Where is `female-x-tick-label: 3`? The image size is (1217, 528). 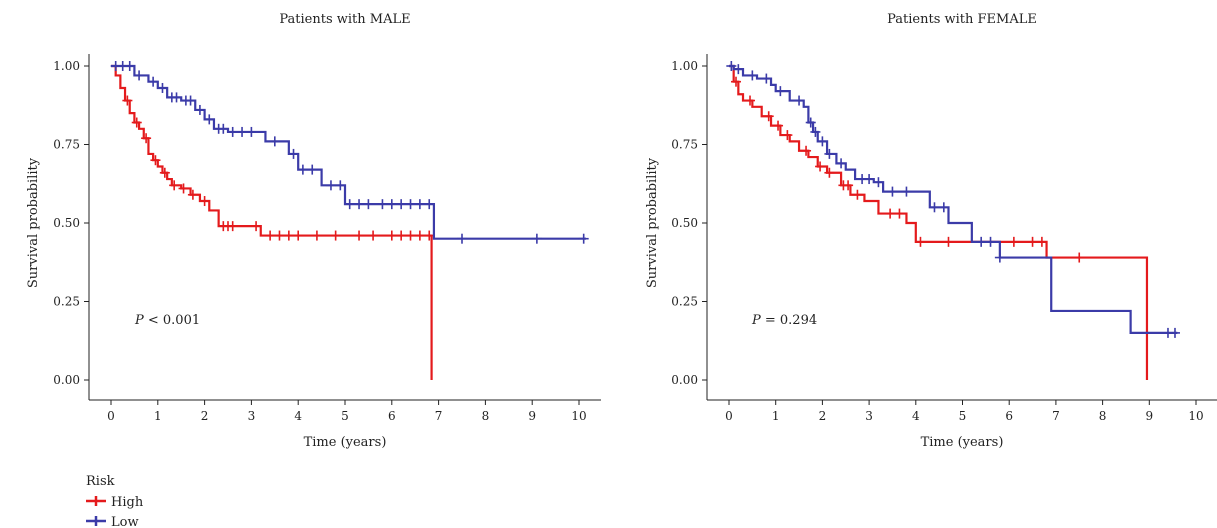 female-x-tick-label: 3 is located at coordinates (869, 416).